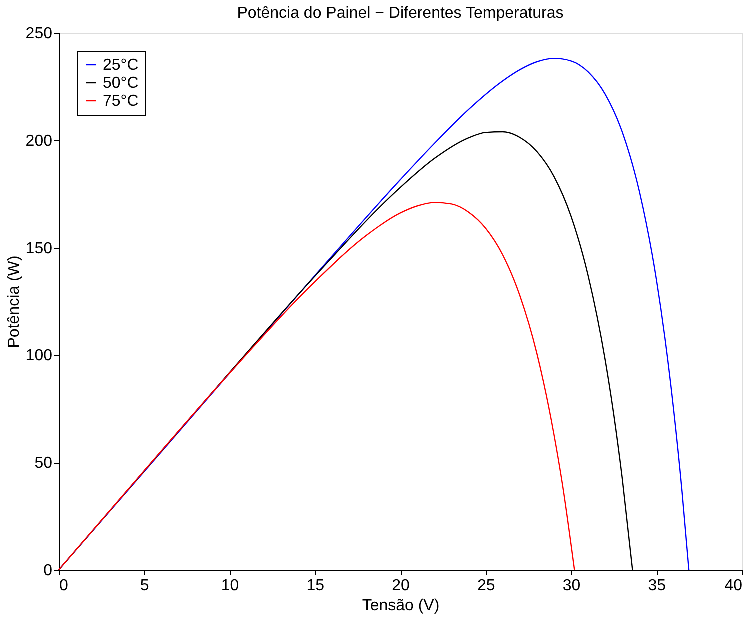  I want to click on y-tick-label: 150, so click(39, 249).